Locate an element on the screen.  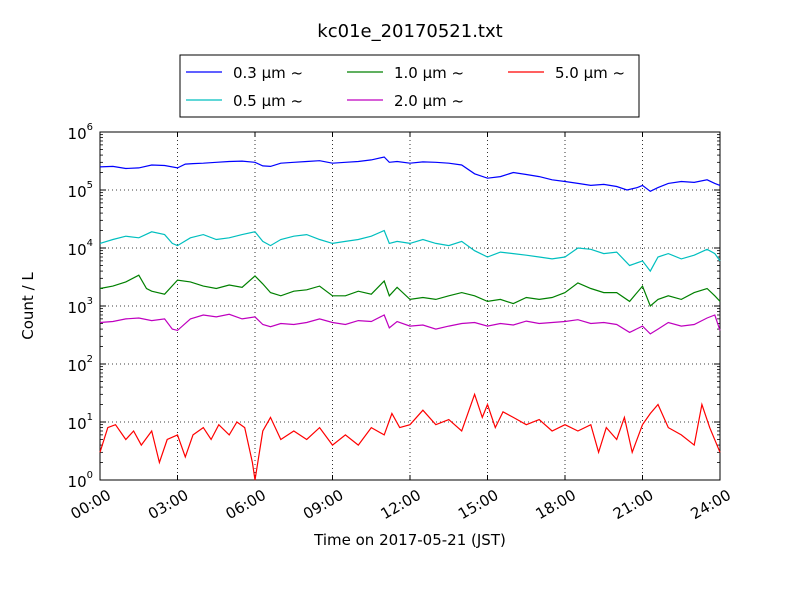
x-tick-label: 24:00 is located at coordinates (711, 504).